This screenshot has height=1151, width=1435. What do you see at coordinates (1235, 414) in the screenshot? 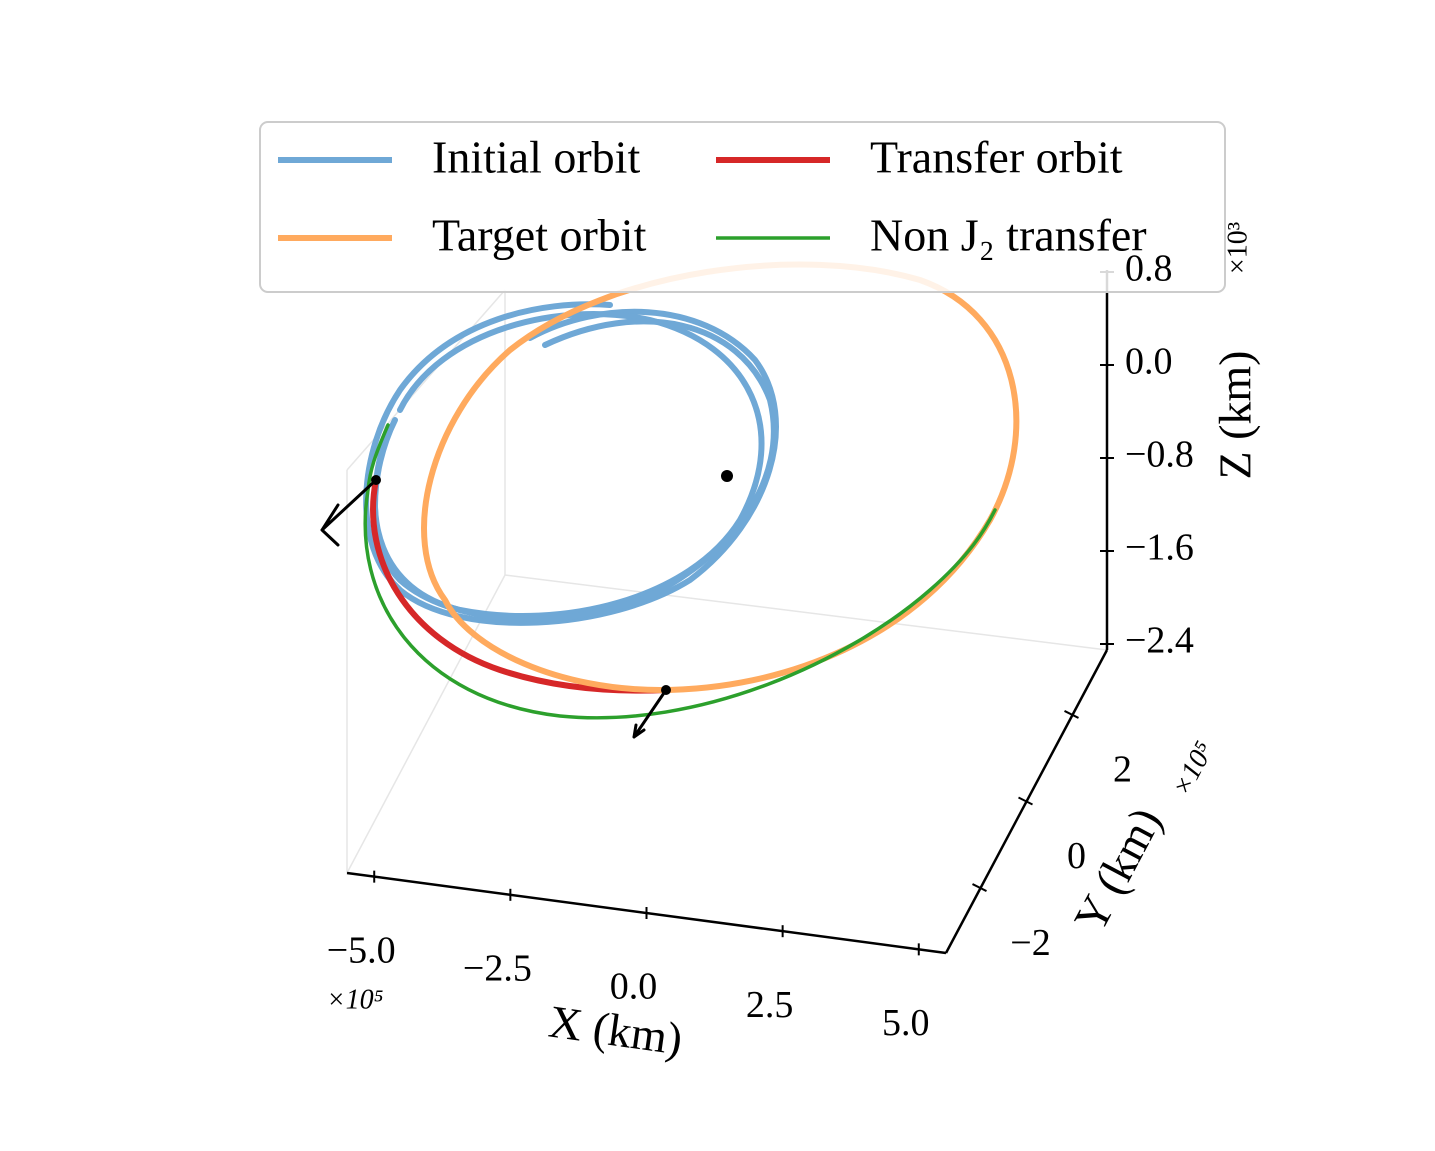
I see `z-axis-label: Z (km)` at bounding box center [1235, 414].